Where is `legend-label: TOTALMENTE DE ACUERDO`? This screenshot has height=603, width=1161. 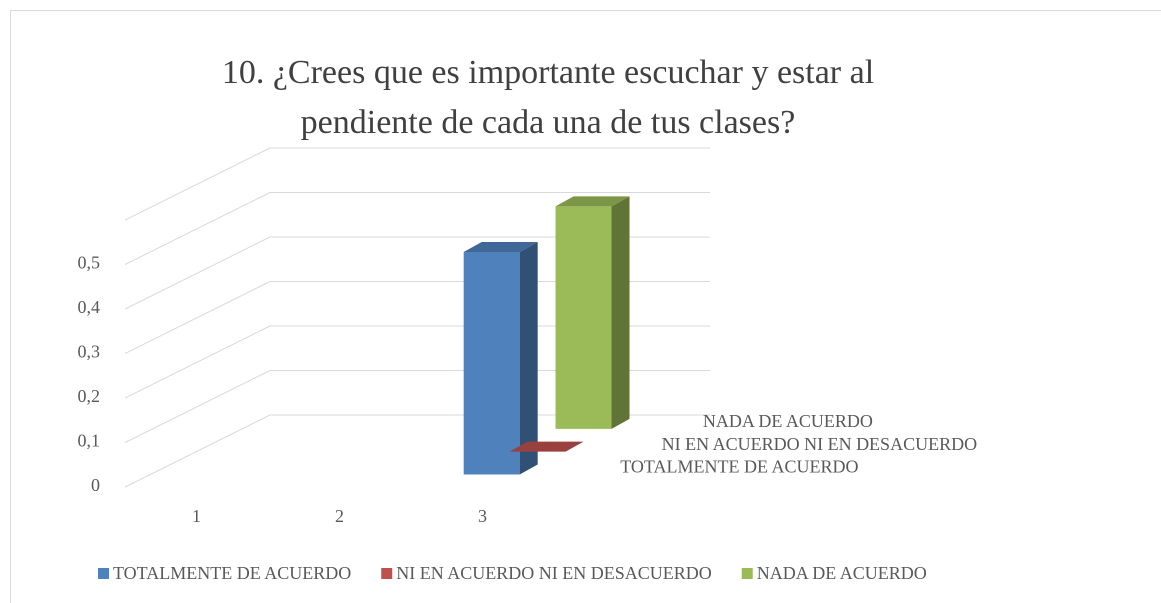
legend-label: TOTALMENTE DE ACUERDO is located at coordinates (232, 573).